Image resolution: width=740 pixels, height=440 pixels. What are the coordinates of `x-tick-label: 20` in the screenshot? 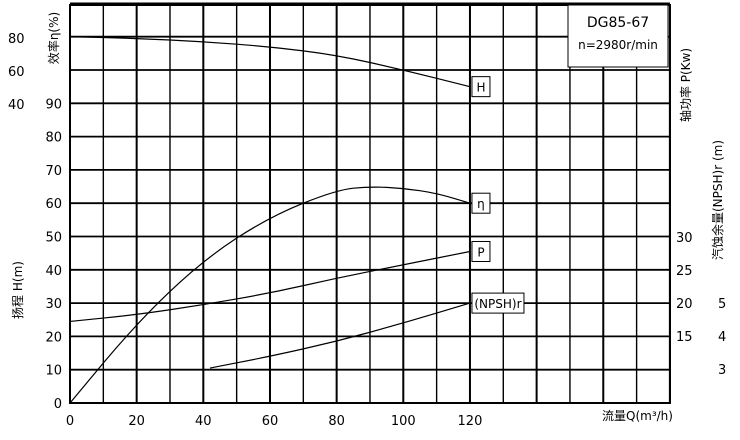 It's located at (136, 421).